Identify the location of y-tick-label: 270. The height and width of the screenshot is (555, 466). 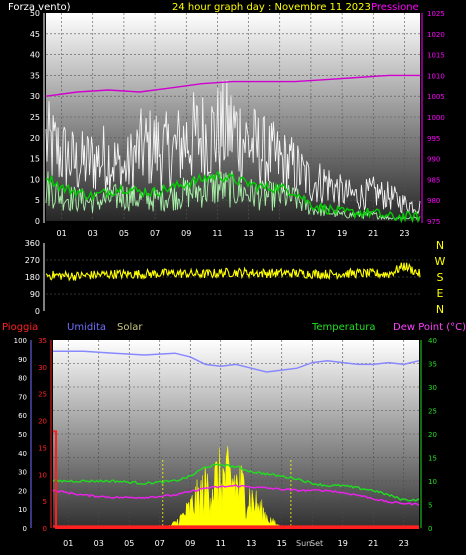
(32, 260).